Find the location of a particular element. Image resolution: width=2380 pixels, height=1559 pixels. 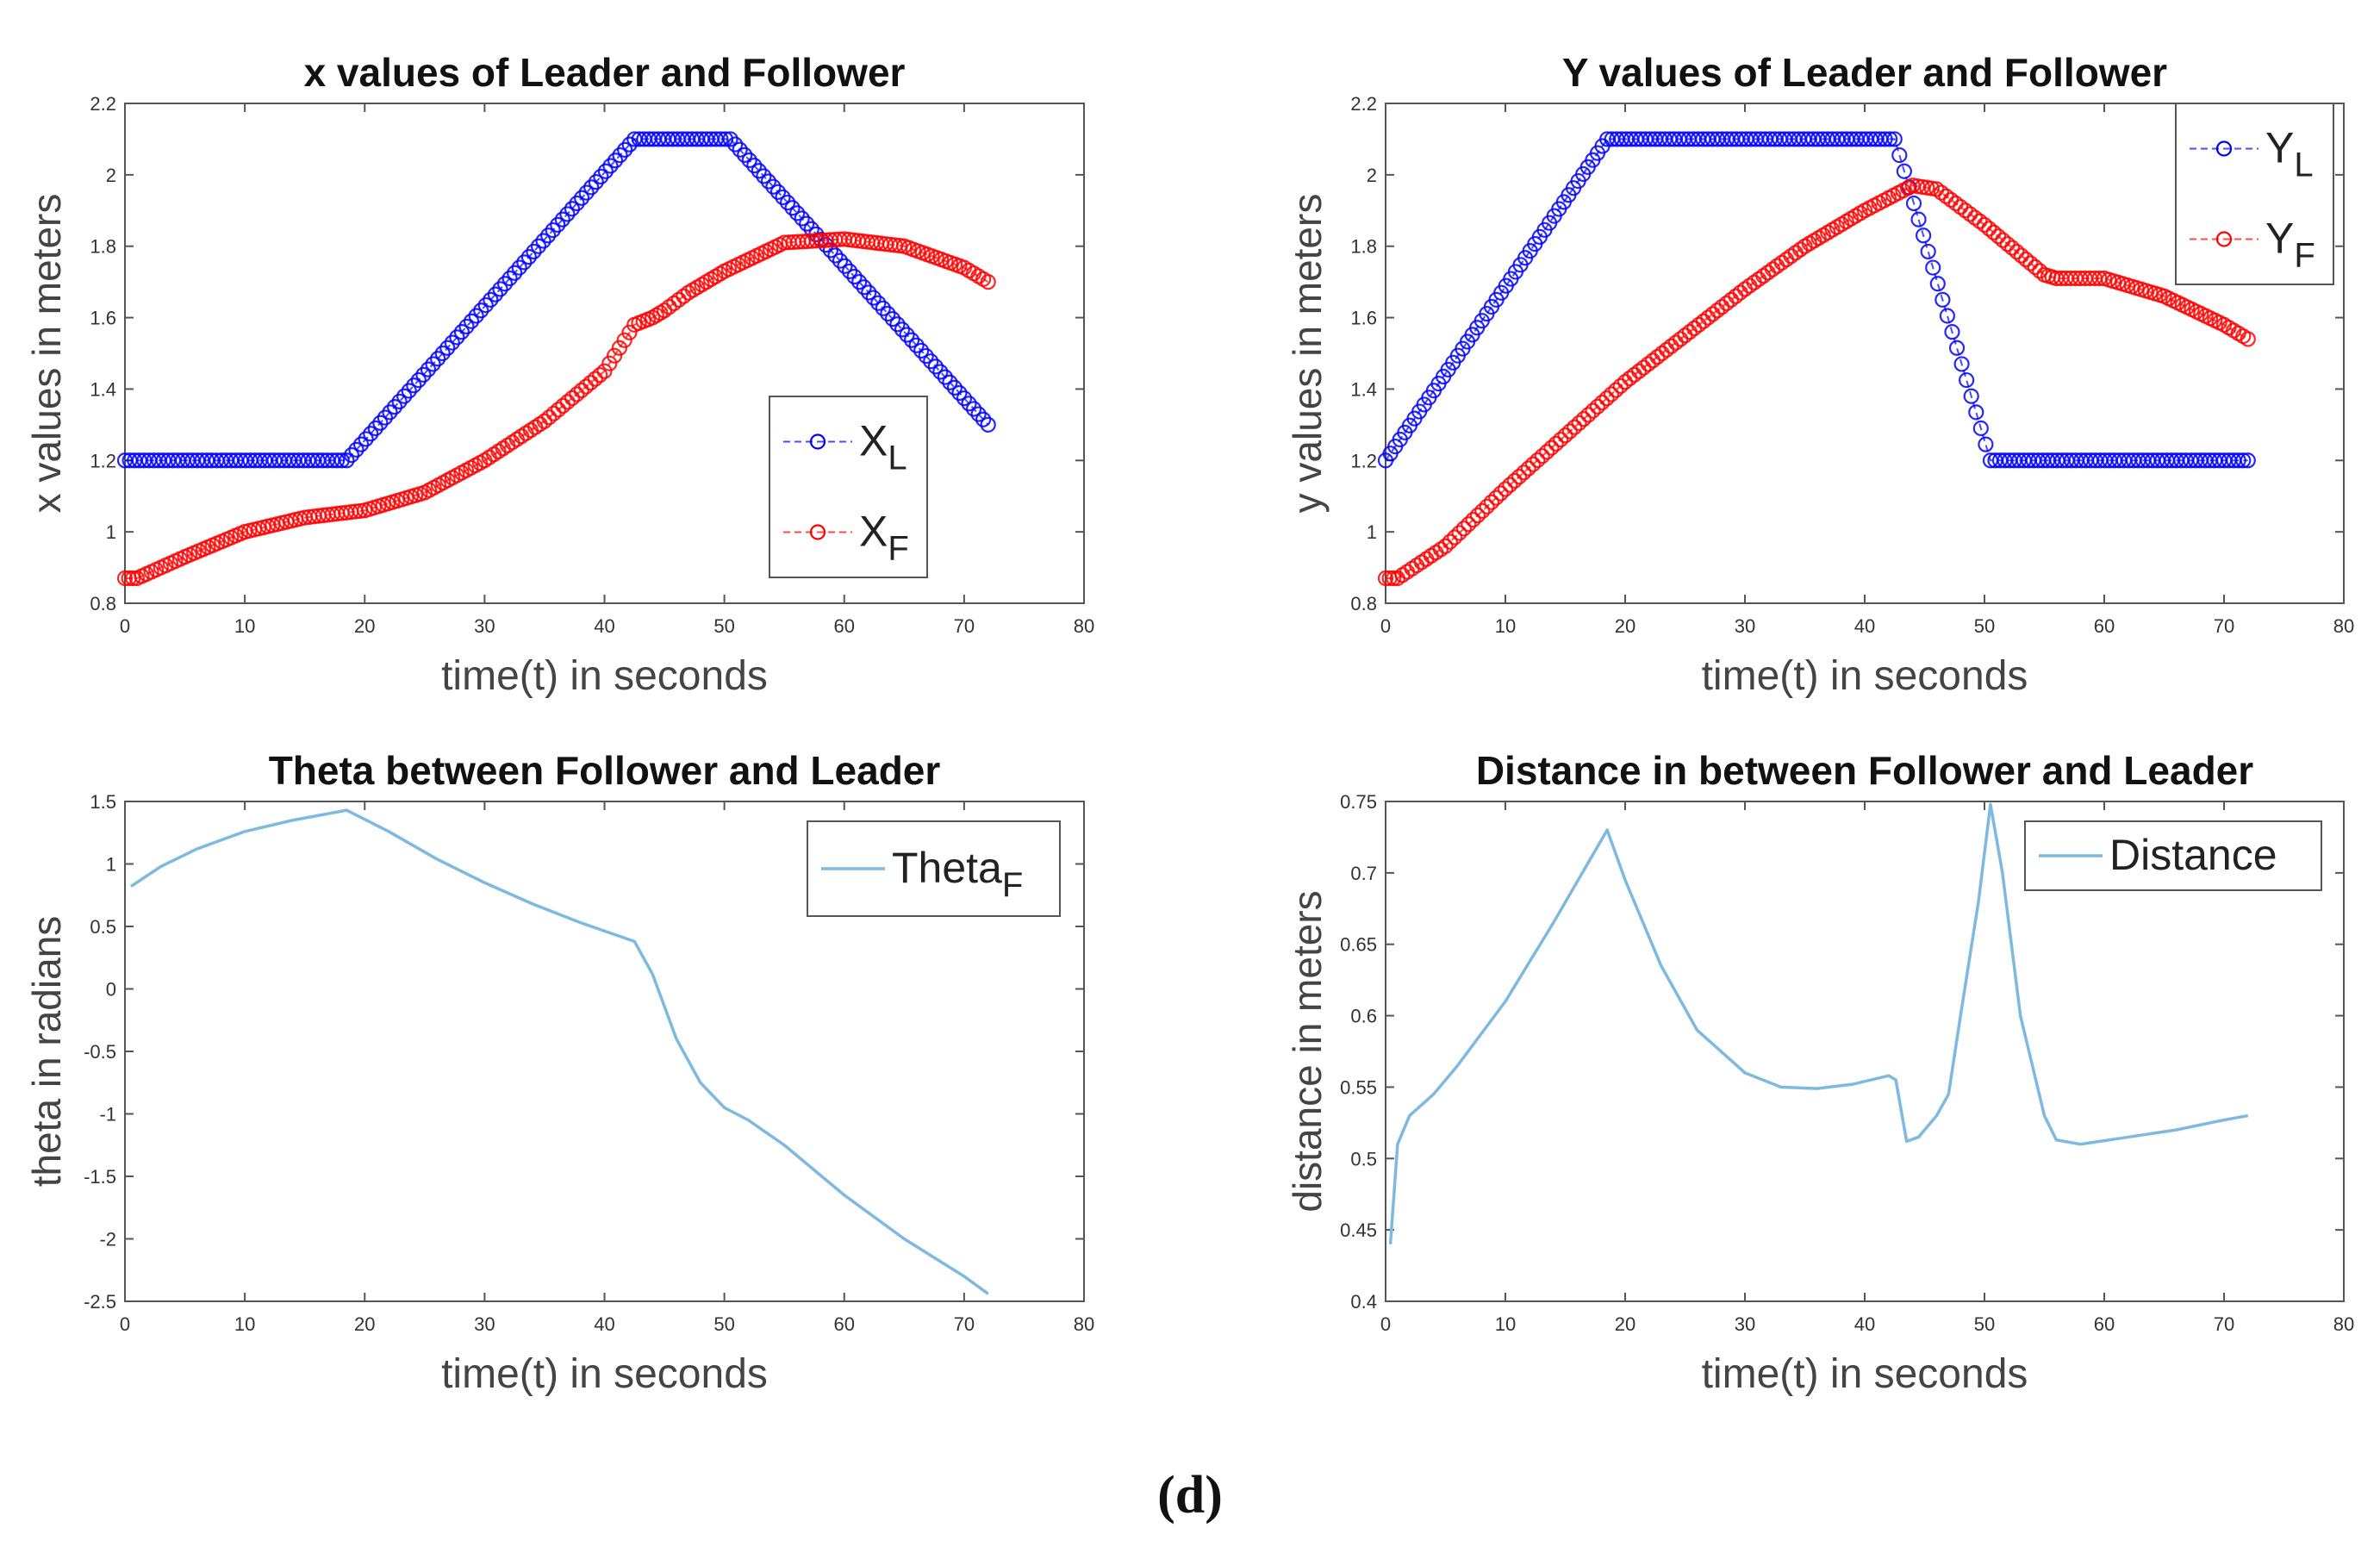

x-axis-label: time(t) in seconds is located at coordinates (1865, 1374).